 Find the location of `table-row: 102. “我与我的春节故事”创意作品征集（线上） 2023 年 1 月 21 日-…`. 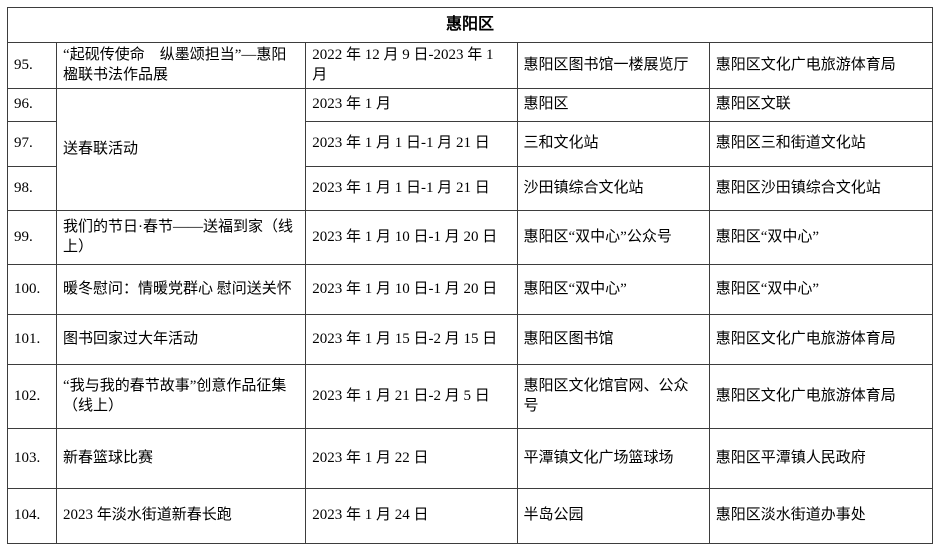

table-row: 102. “我与我的春节故事”创意作品征集（线上） 2023 年 1 月 21 日-… is located at coordinates (470, 396).